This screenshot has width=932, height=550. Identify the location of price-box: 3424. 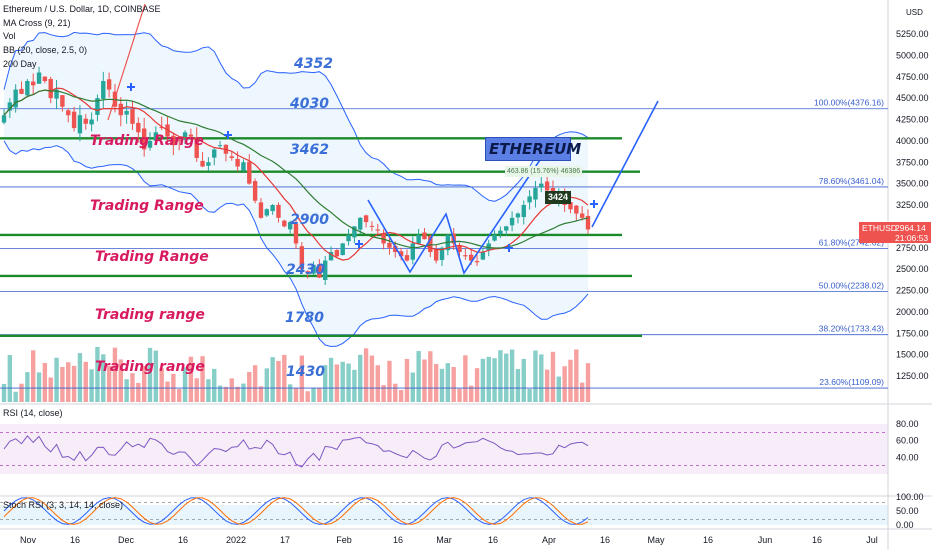
(558, 197).